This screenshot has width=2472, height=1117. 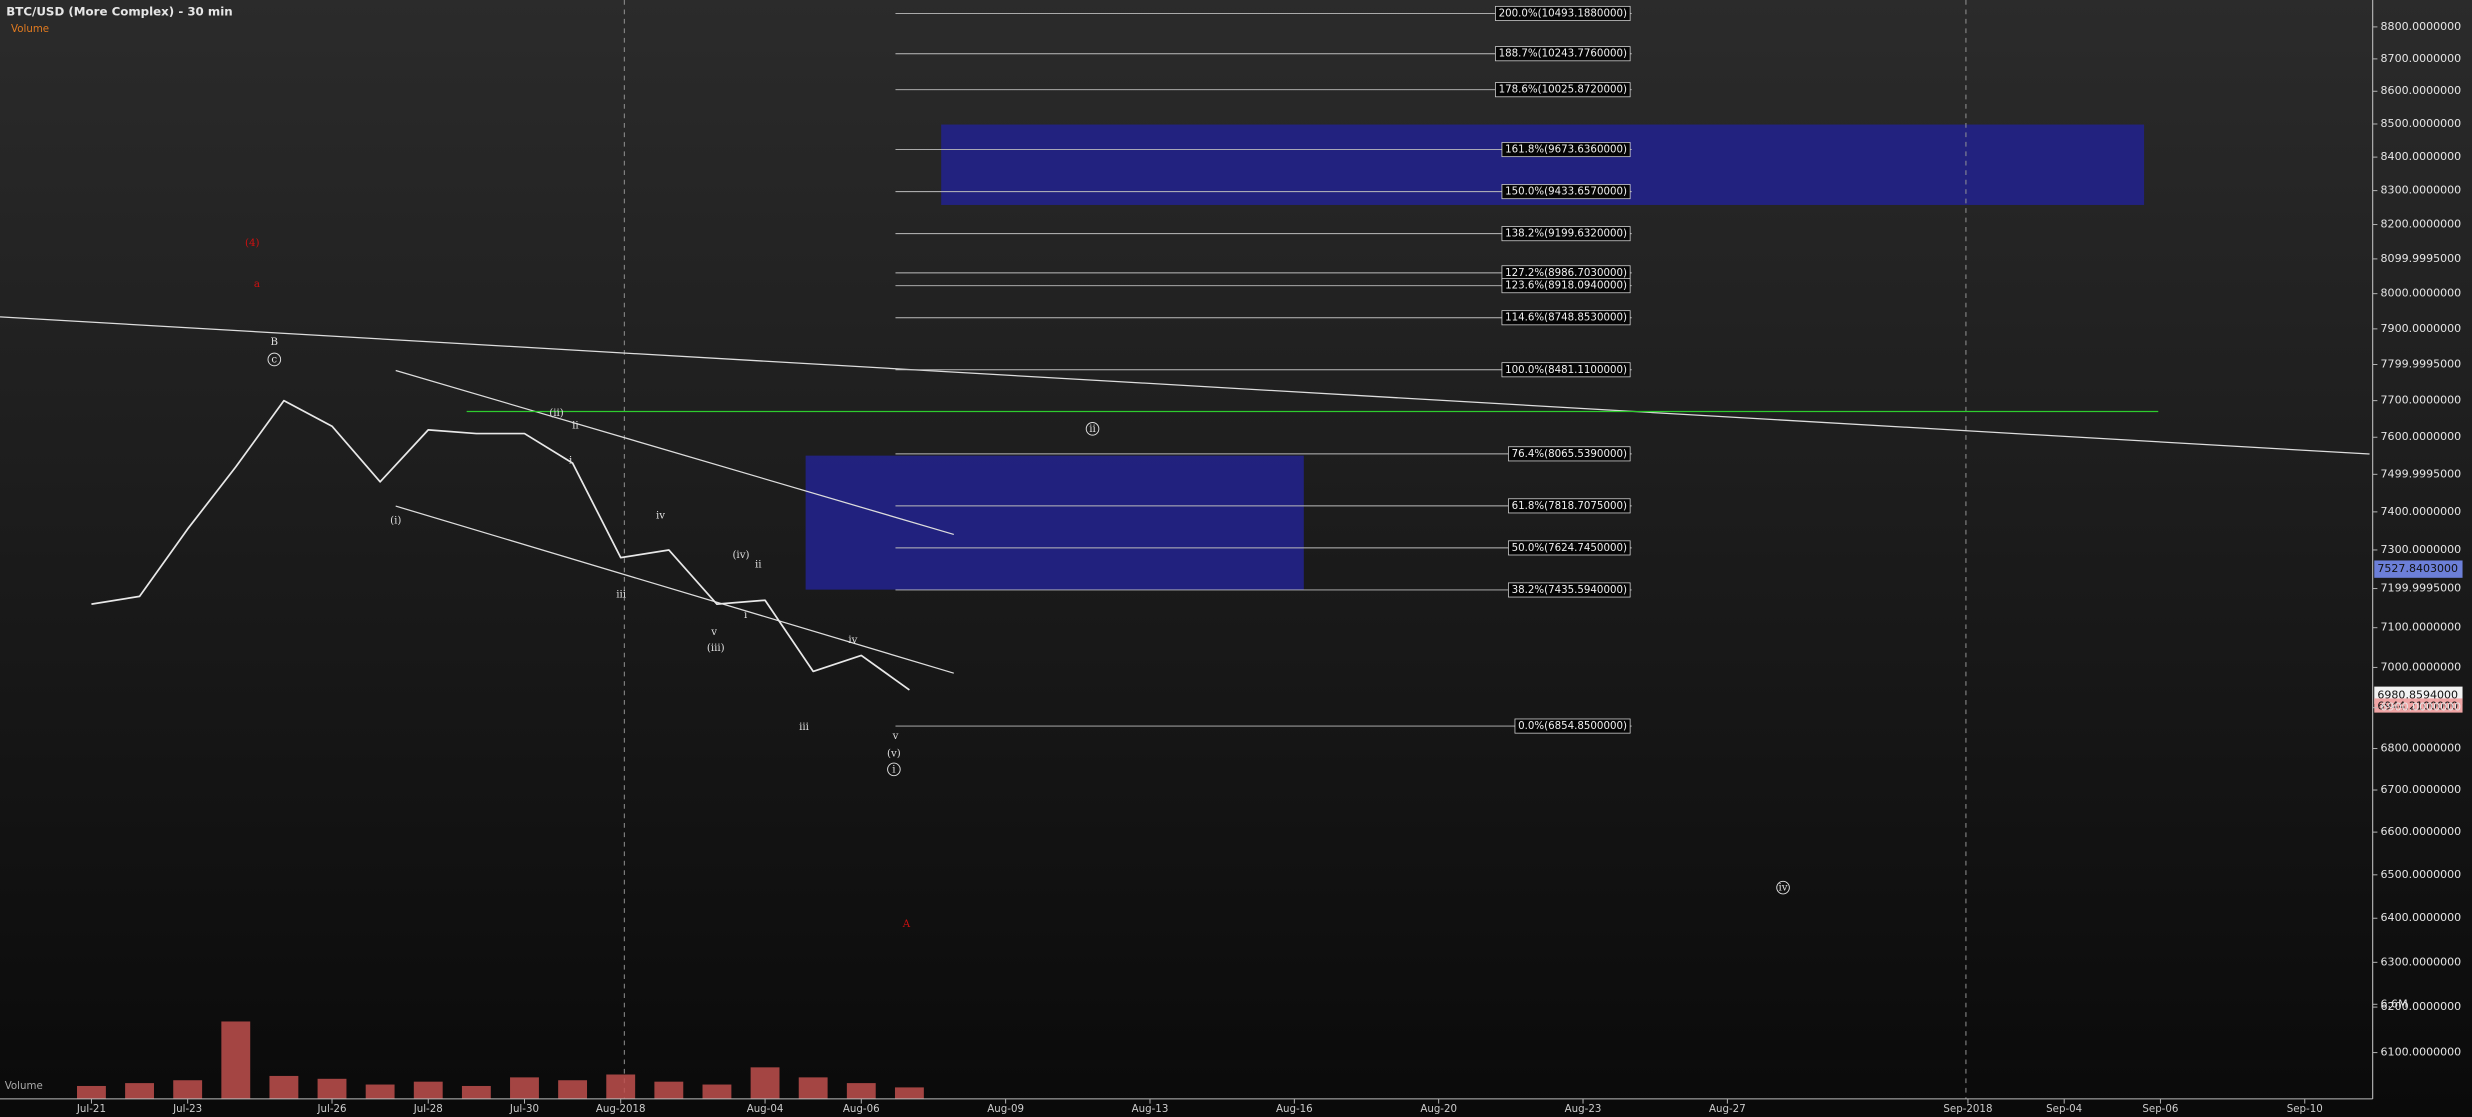 I want to click on x-tick-label: Jul-26, so click(x=331, y=1109).